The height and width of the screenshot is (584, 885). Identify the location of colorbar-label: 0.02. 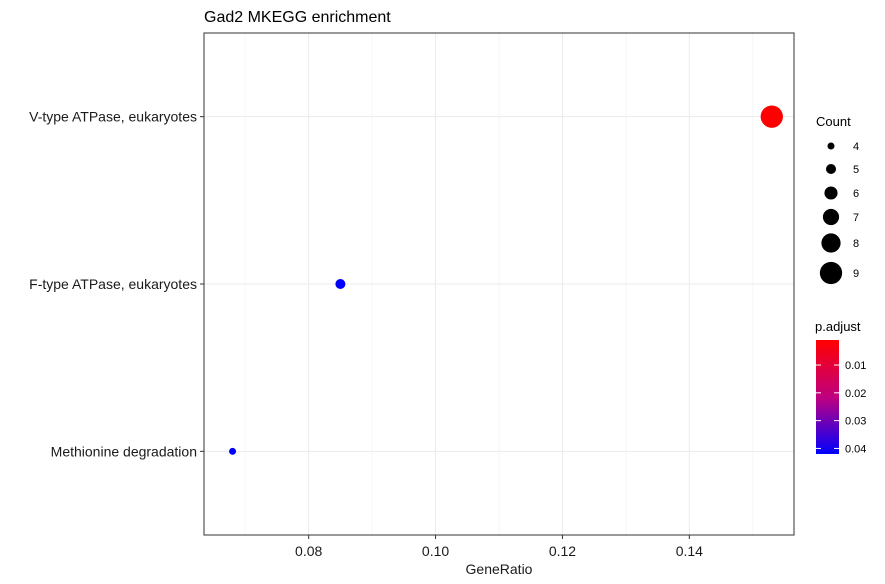
(855, 394).